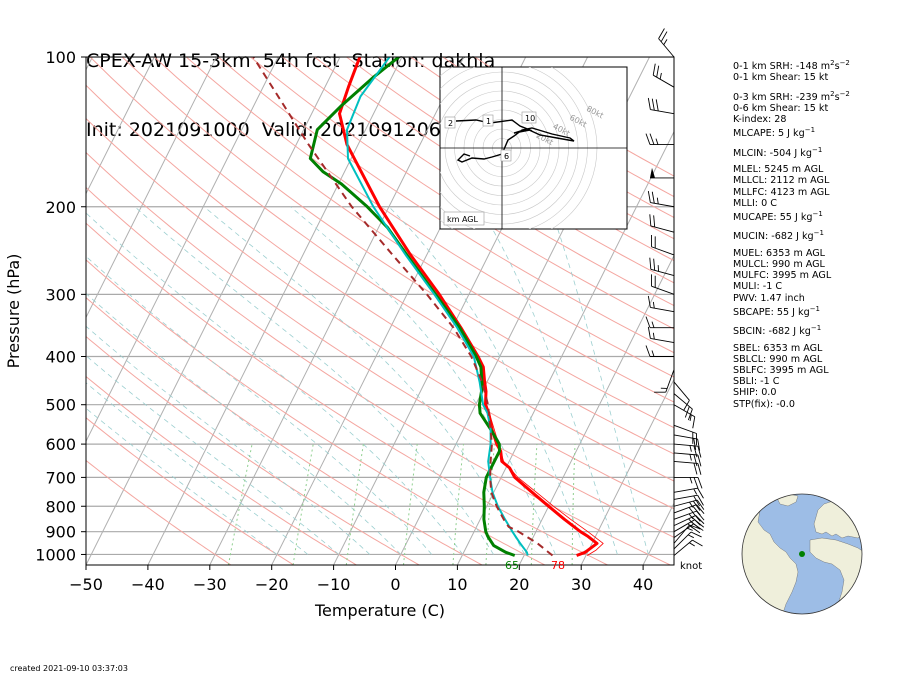 The image size is (906, 675). Describe the element at coordinates (395, 584) in the screenshot. I see `x-tick-label: 0` at that location.